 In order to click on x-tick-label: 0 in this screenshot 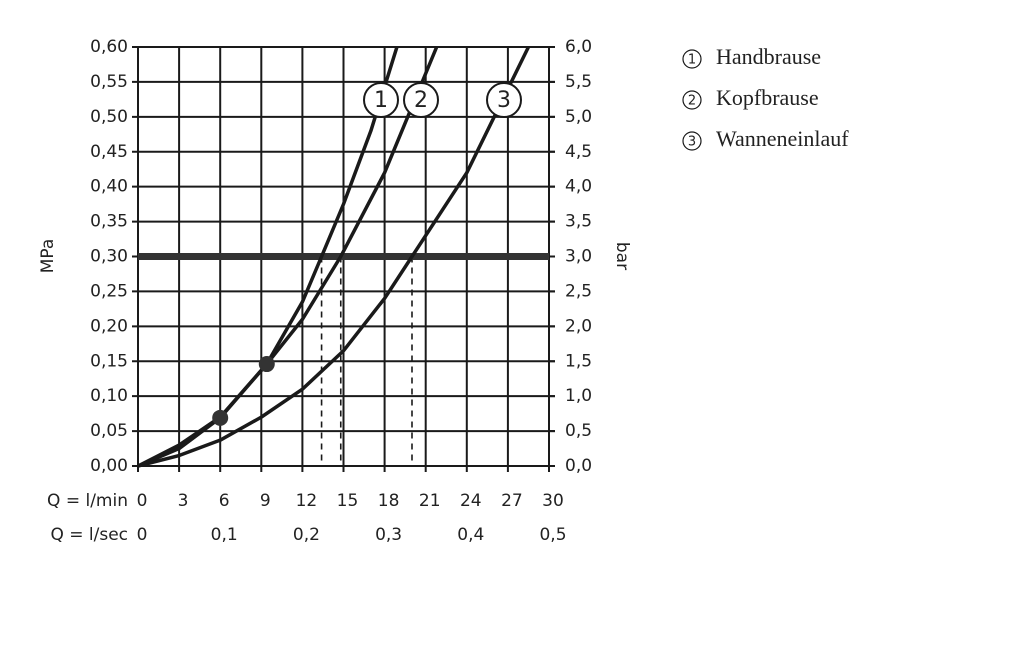, I will do `click(142, 501)`.